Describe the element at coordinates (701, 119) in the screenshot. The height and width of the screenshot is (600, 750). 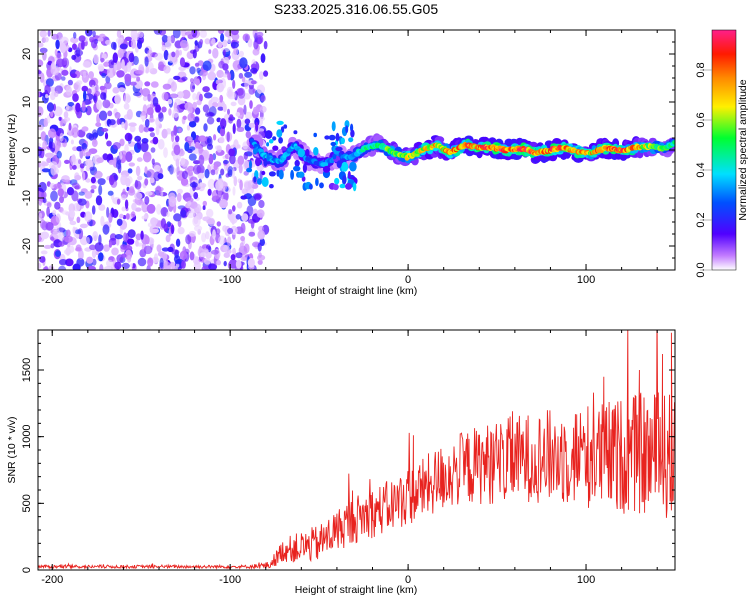
I see `colorbar-tick-label: 0.6` at that location.